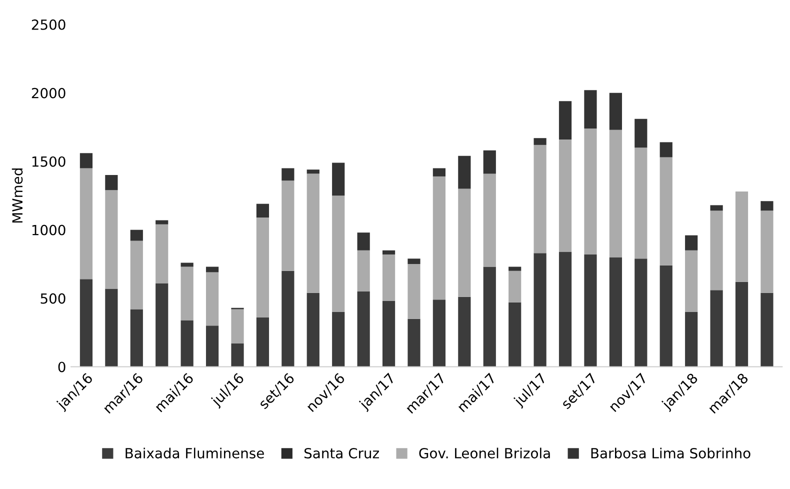 This screenshot has width=790, height=489. Describe the element at coordinates (670, 453) in the screenshot. I see `legend-label: Barbosa Lima Sobrinho` at that location.